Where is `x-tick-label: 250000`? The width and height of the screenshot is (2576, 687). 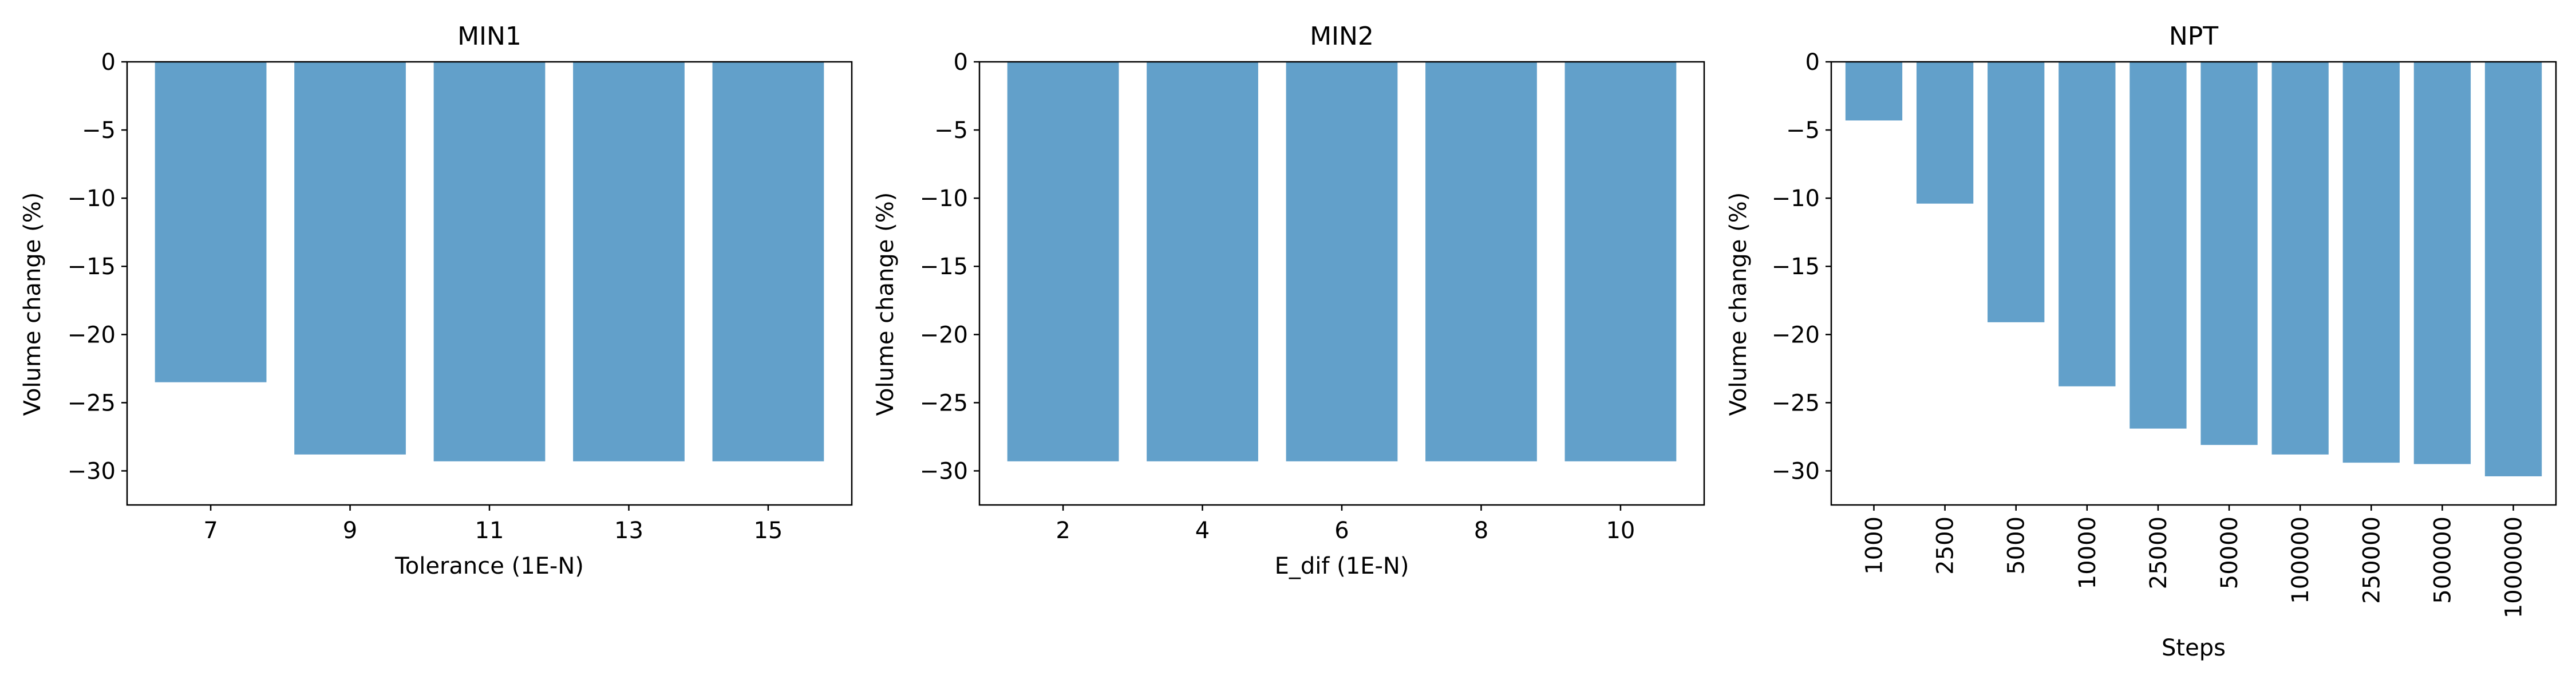 x-tick-label: 250000 is located at coordinates (2371, 560).